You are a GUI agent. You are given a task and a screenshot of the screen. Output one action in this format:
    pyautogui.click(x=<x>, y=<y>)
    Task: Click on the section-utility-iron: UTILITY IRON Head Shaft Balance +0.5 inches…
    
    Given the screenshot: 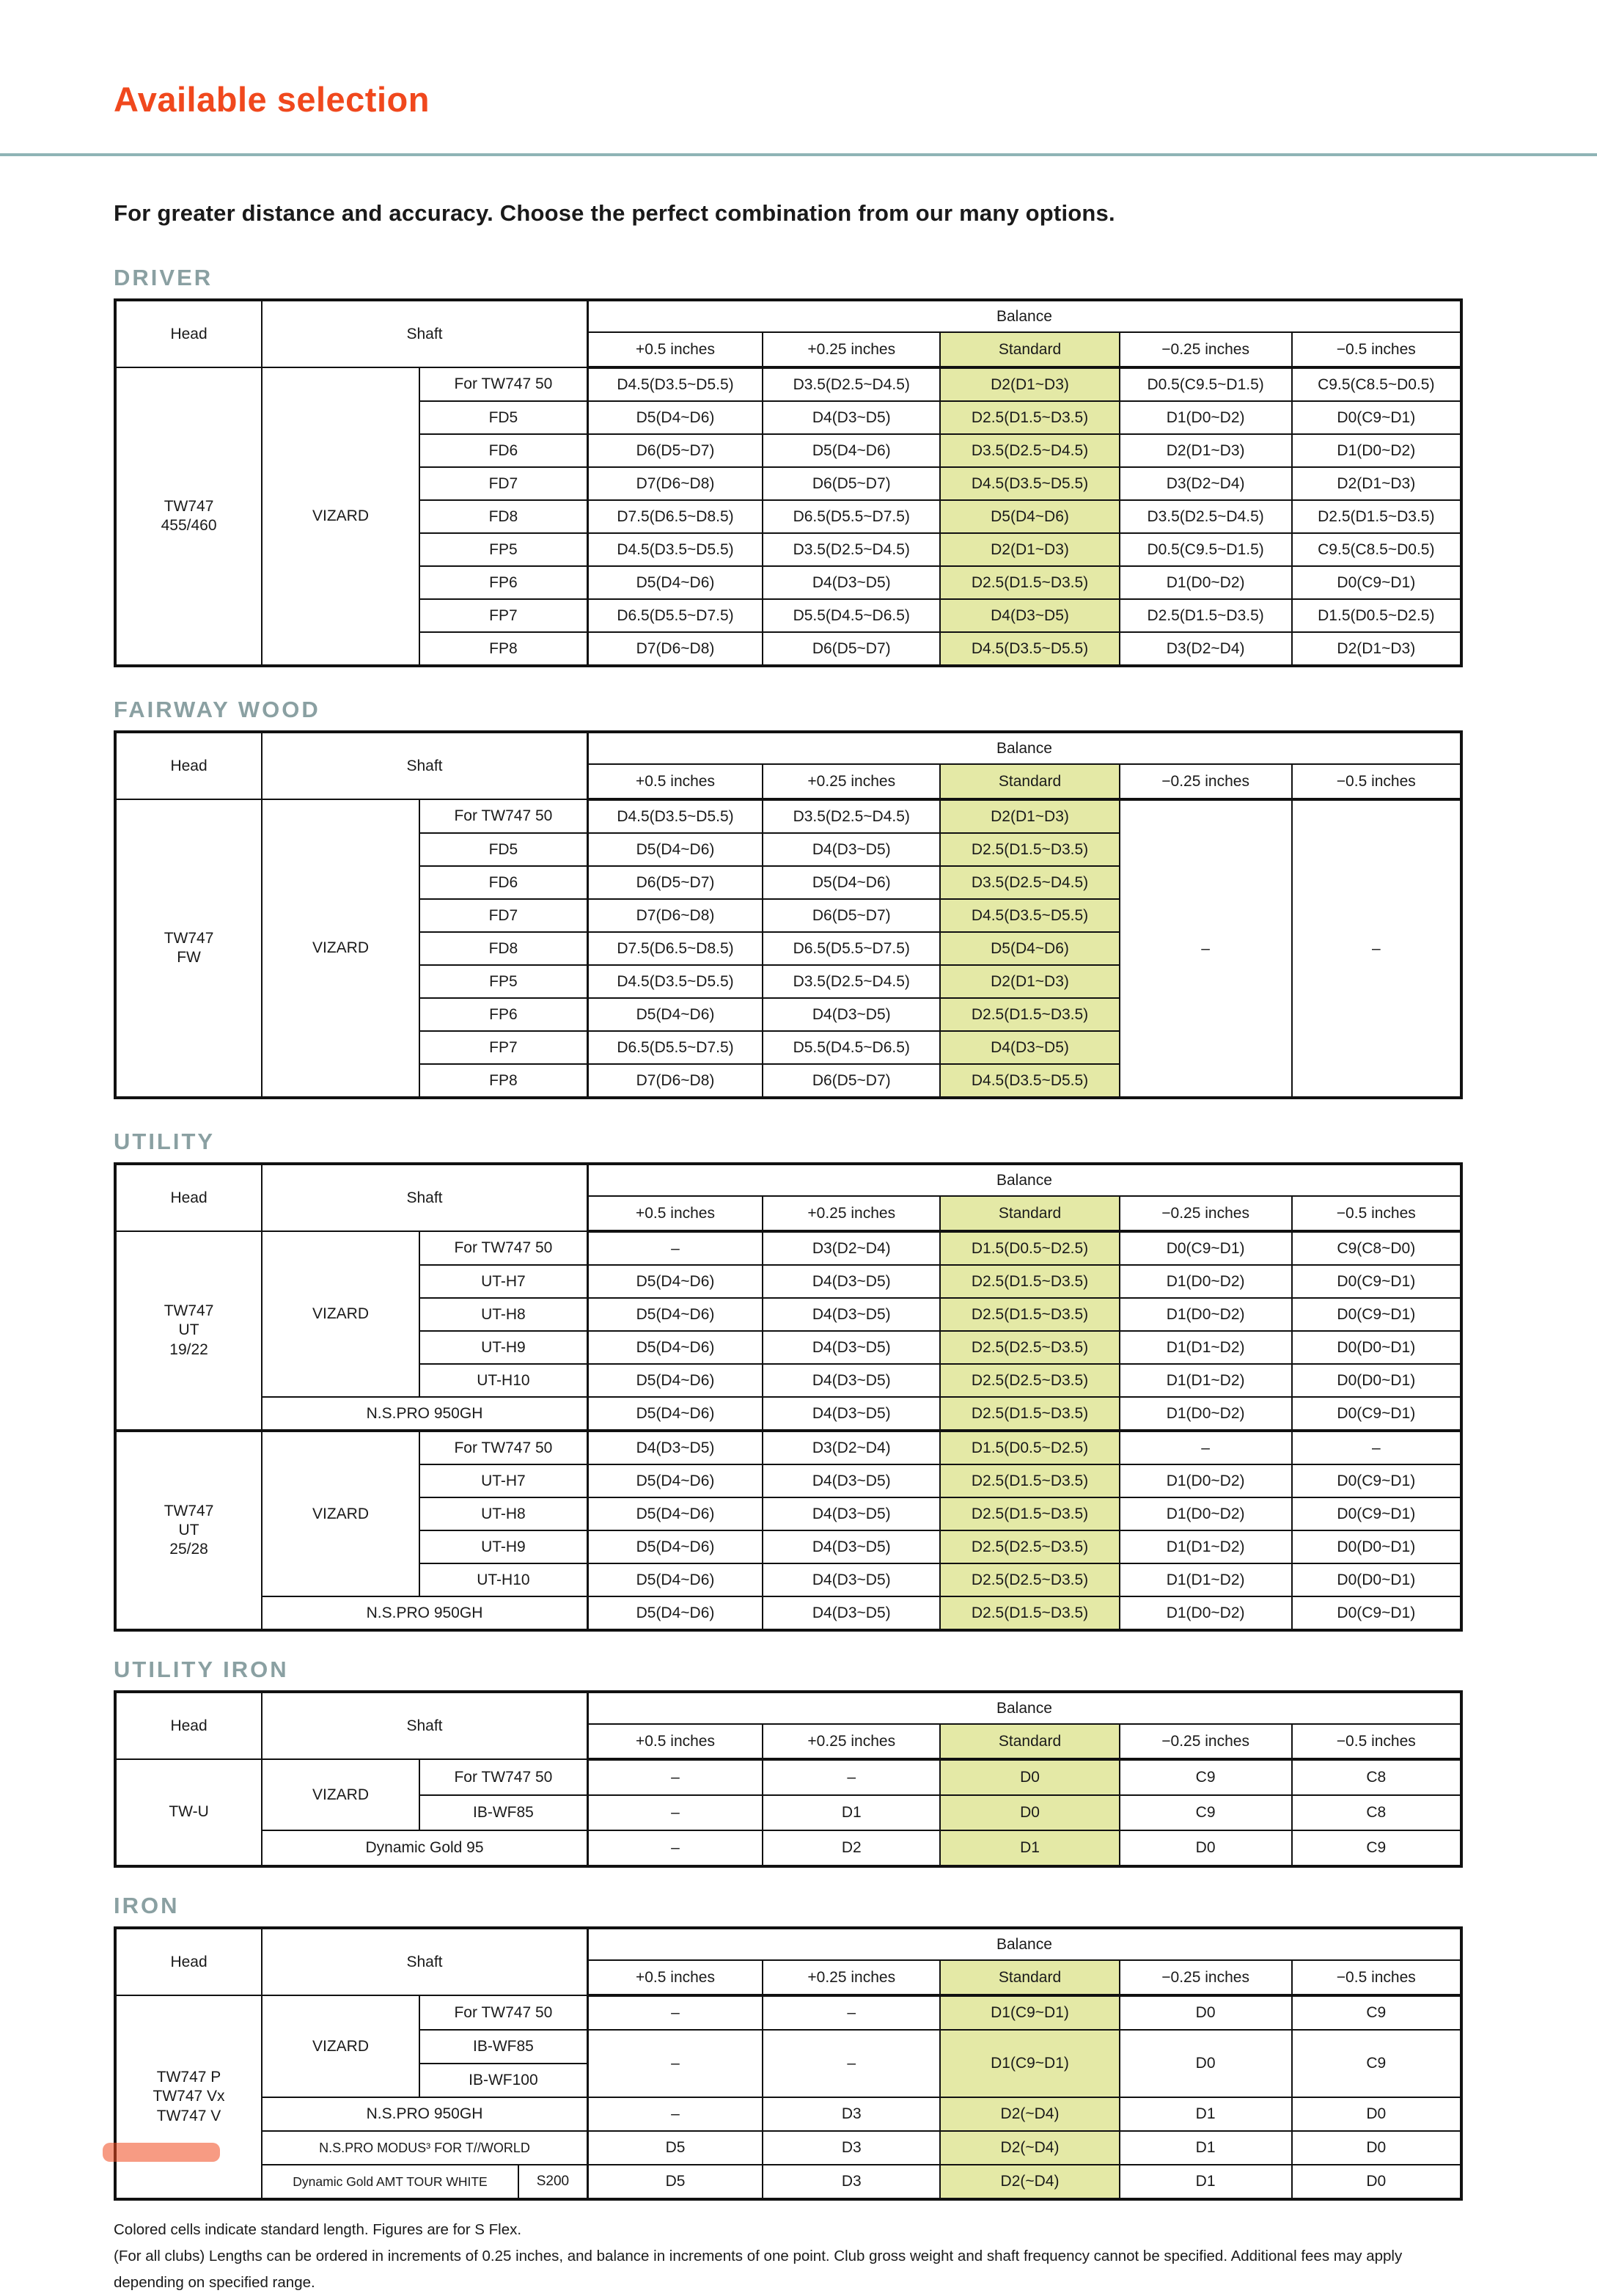 What is the action you would take?
    pyautogui.click(x=807, y=1762)
    